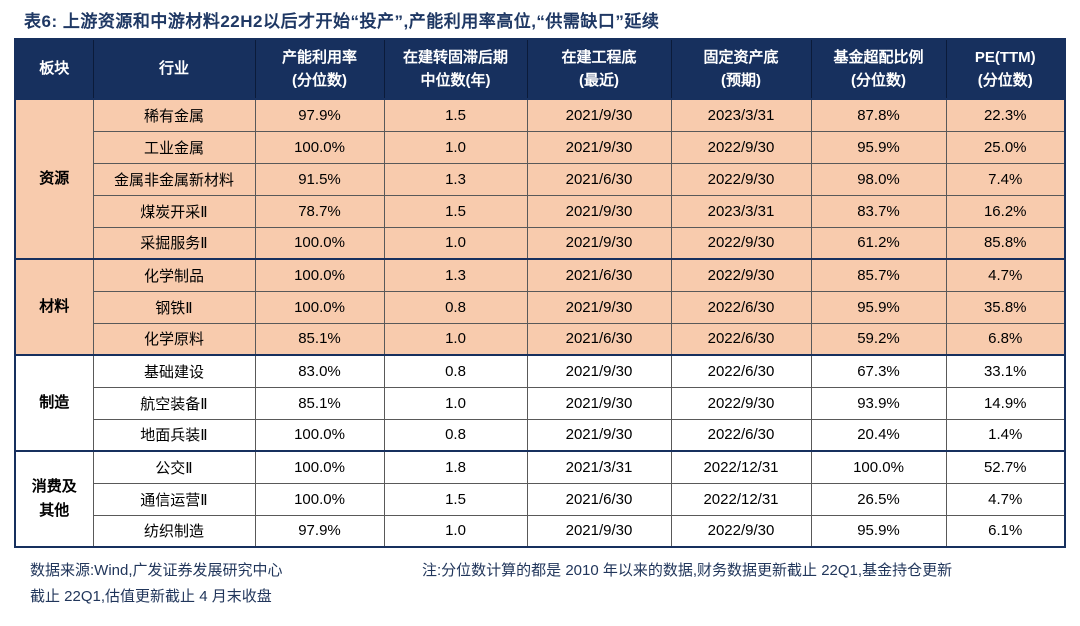 The image size is (1080, 626). What do you see at coordinates (878, 403) in the screenshot?
I see `value-cell: 93.9%` at bounding box center [878, 403].